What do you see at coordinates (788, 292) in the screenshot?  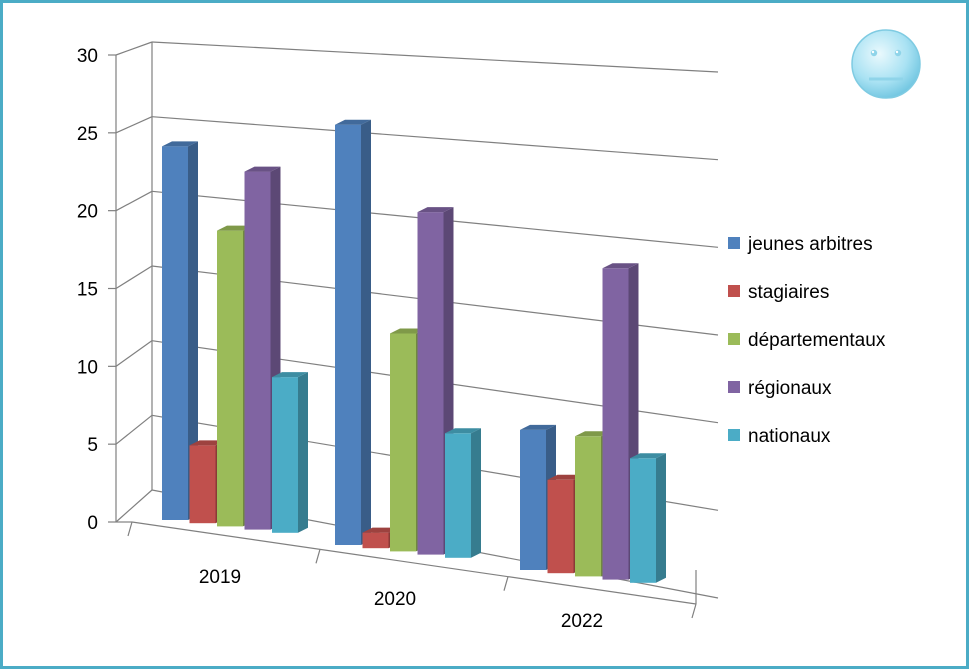 I see `legend-label: stagiaires` at bounding box center [788, 292].